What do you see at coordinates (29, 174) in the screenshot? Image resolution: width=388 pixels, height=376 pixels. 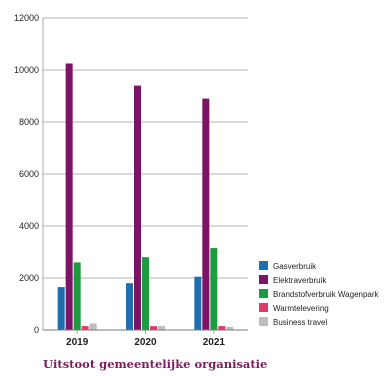 I see `y-tick-label: 6000` at bounding box center [29, 174].